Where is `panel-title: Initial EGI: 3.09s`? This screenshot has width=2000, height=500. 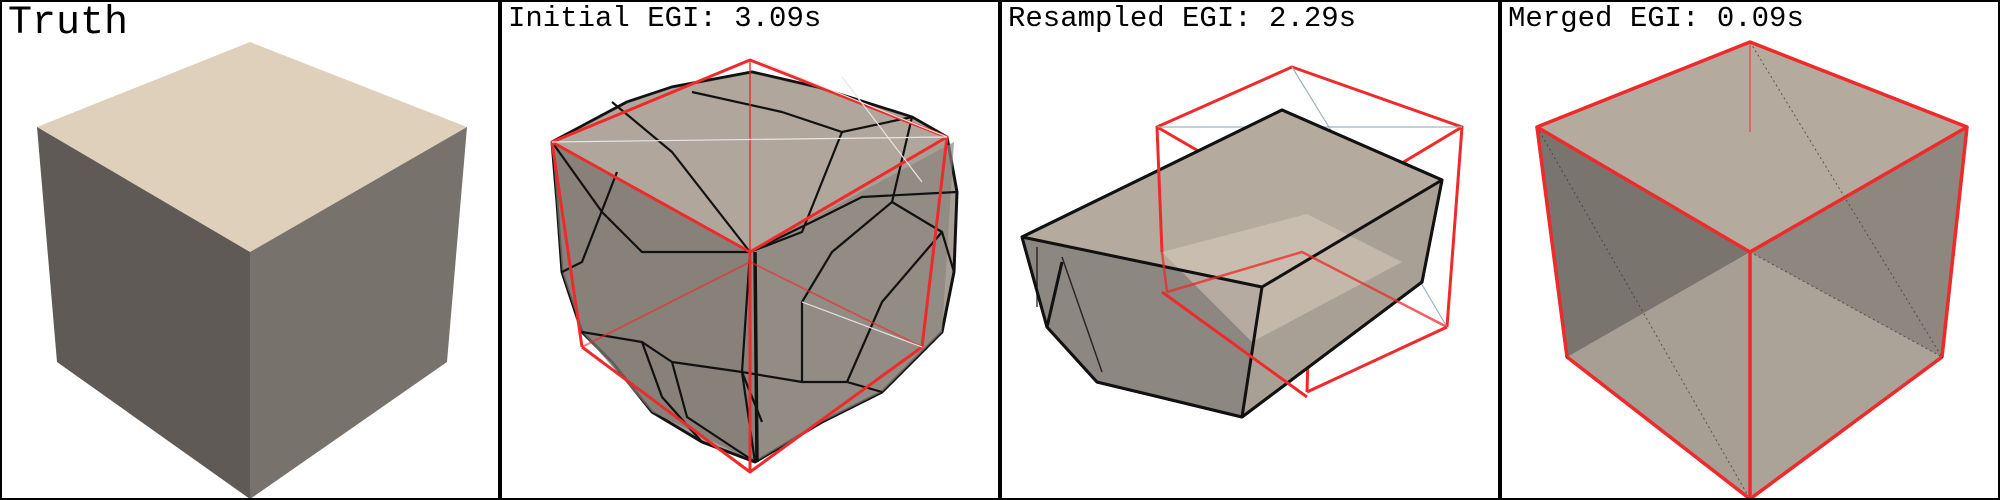 panel-title: Initial EGI: 3.09s is located at coordinates (665, 18).